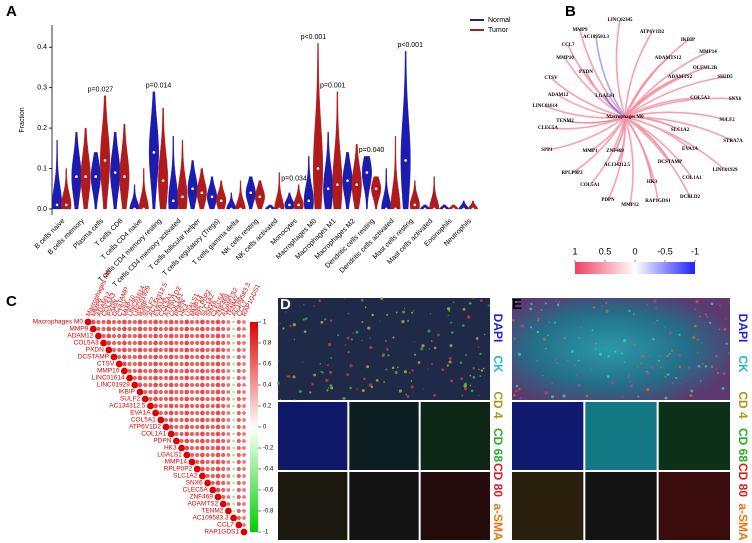 The height and width of the screenshot is (543, 752). I want to click on channel-tile, so click(313, 506).